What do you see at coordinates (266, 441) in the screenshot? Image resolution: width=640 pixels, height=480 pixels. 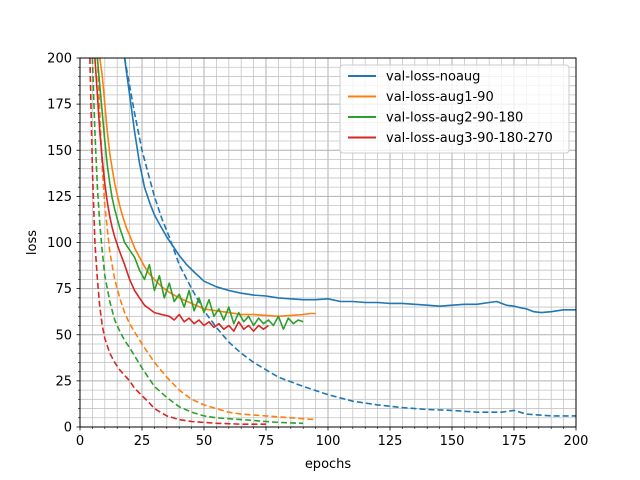 I see `x-tick-label: 75` at bounding box center [266, 441].